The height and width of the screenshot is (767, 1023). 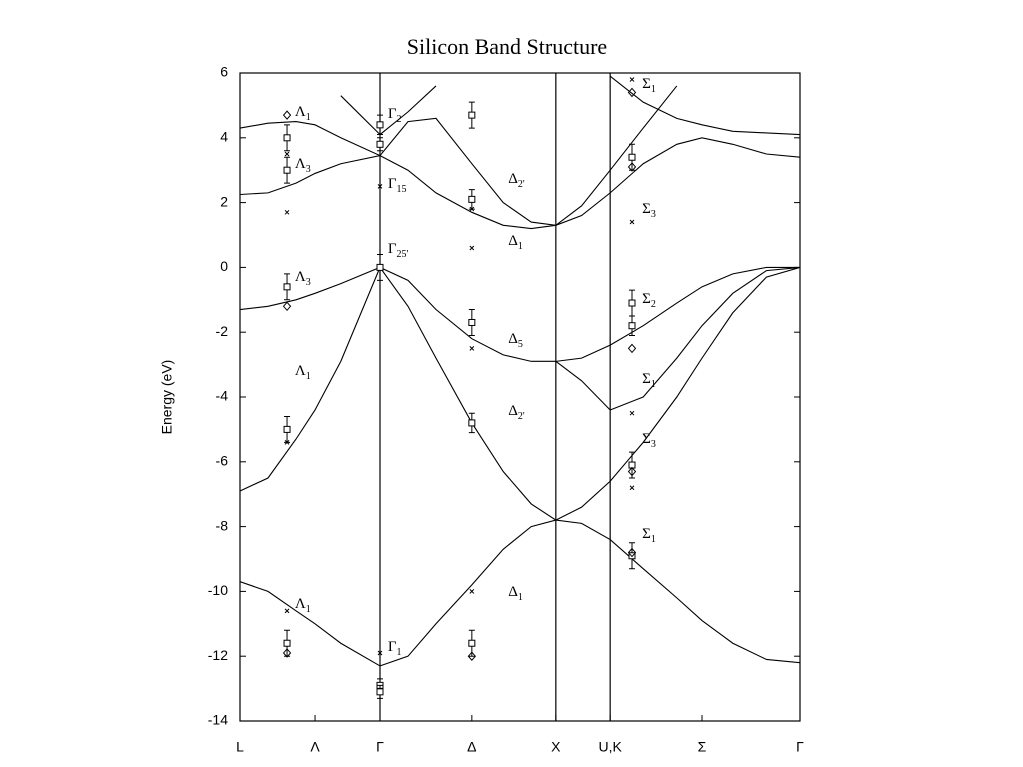 I want to click on annotation-subscript: 5, so click(x=520, y=344).